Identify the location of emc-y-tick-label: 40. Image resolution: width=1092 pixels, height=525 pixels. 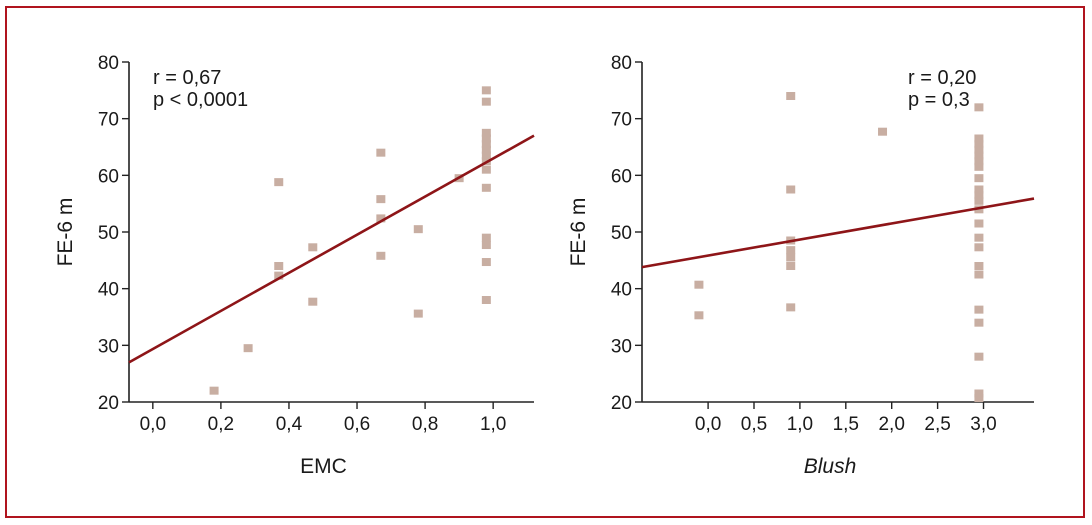
(108, 290).